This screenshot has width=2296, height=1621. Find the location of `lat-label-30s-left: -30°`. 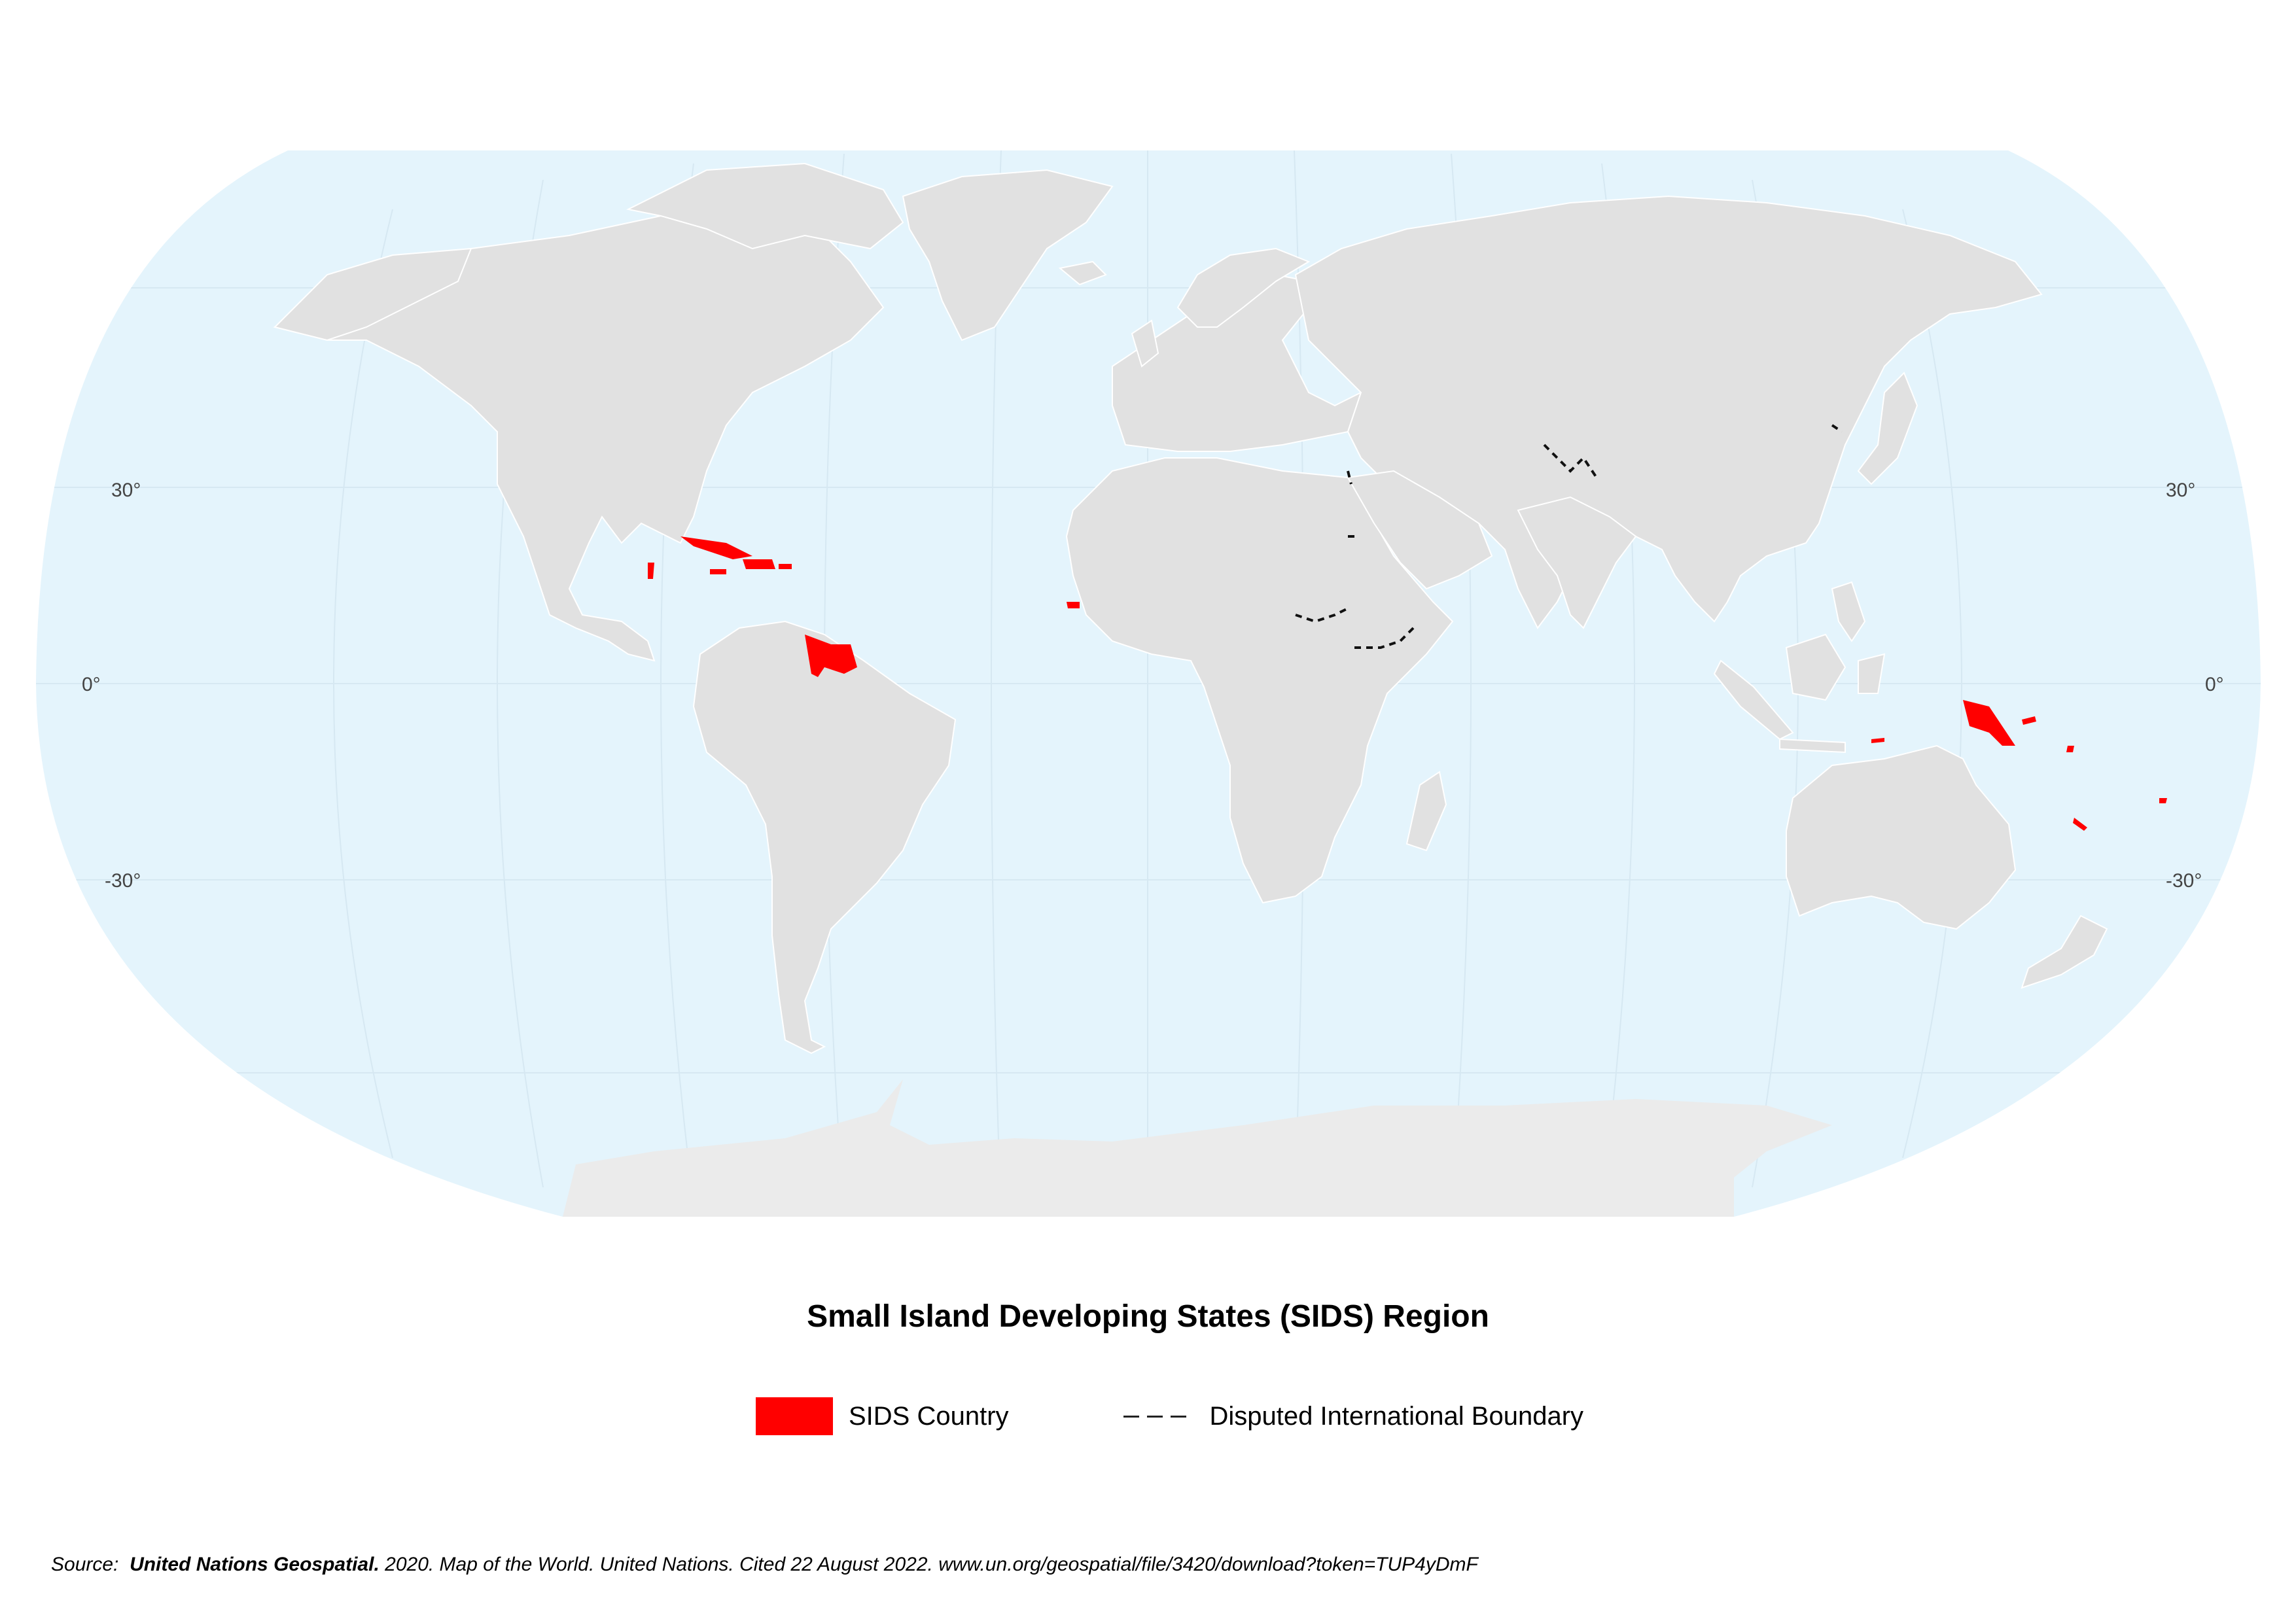

lat-label-30s-left: -30° is located at coordinates (123, 881).